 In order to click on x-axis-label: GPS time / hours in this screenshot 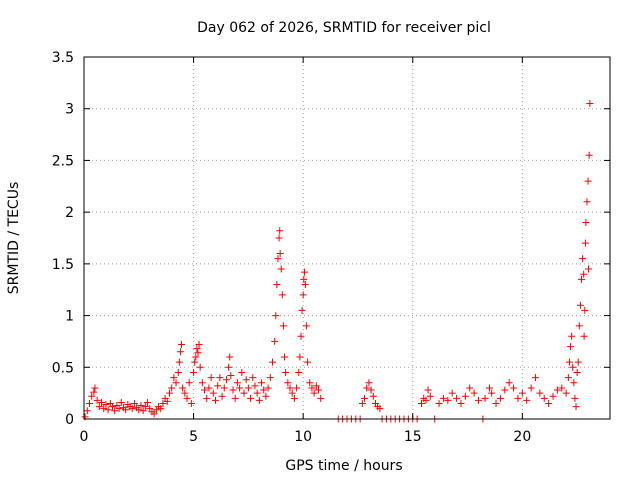, I will do `click(343, 466)`.